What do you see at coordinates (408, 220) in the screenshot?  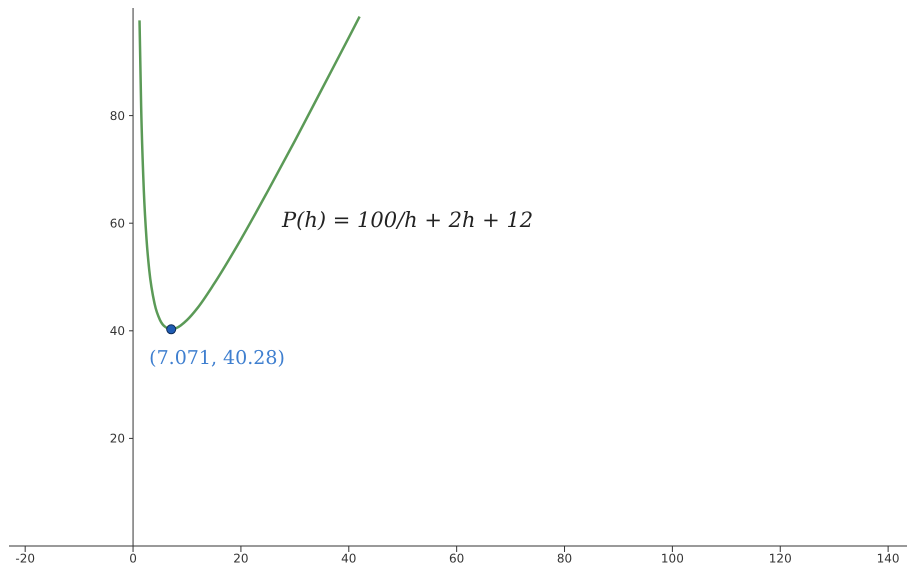 I see `annotation: P(h) = 100/h + 2h + 12` at bounding box center [408, 220].